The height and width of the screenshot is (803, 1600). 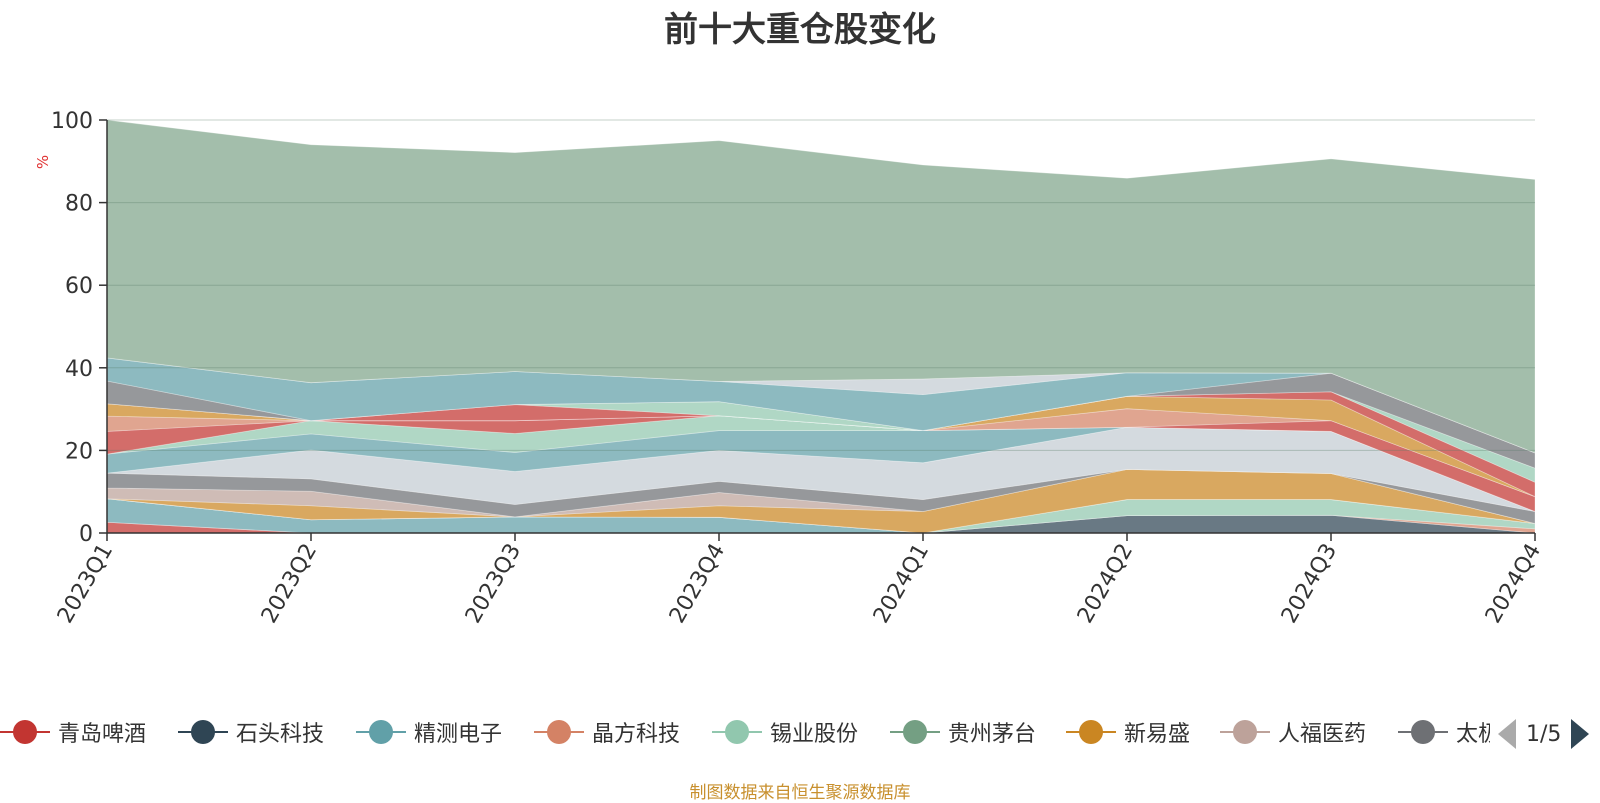 I want to click on legend-item: 新易盛, so click(x=1128, y=732).